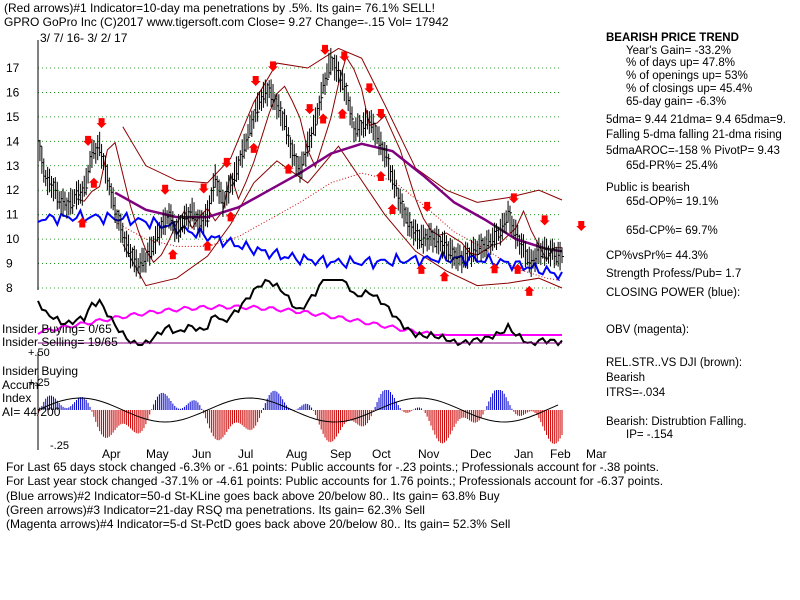  Describe the element at coordinates (649, 435) in the screenshot. I see `sidebar-line: IP= -.154` at that location.